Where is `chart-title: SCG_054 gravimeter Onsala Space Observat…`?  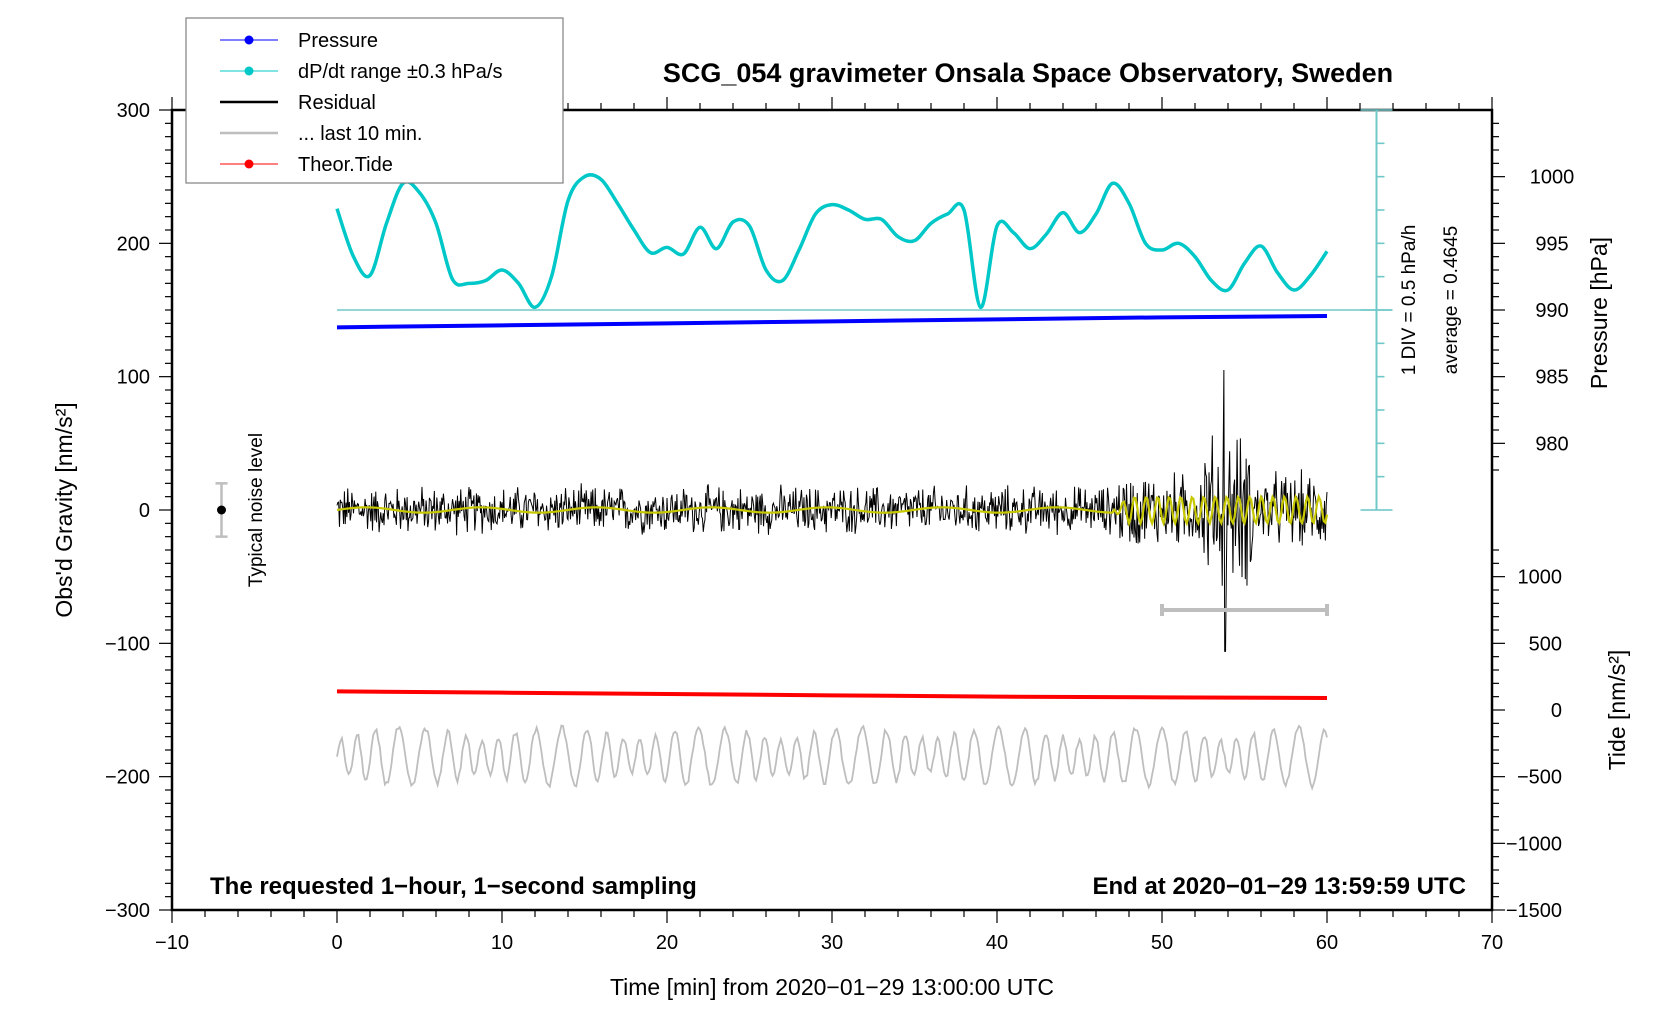 chart-title: SCG_054 gravimeter Onsala Space Observat… is located at coordinates (1028, 73).